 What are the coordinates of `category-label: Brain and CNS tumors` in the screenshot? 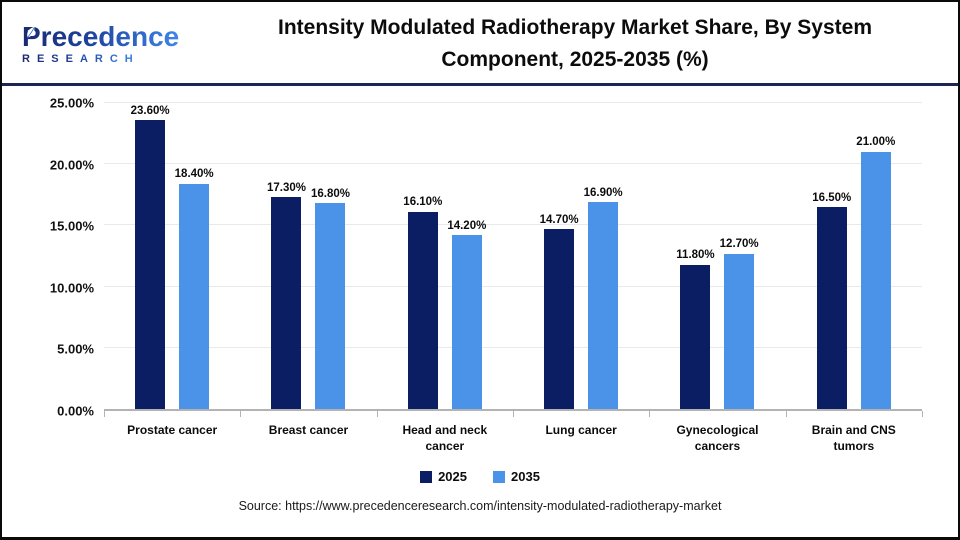 It's located at (853, 438).